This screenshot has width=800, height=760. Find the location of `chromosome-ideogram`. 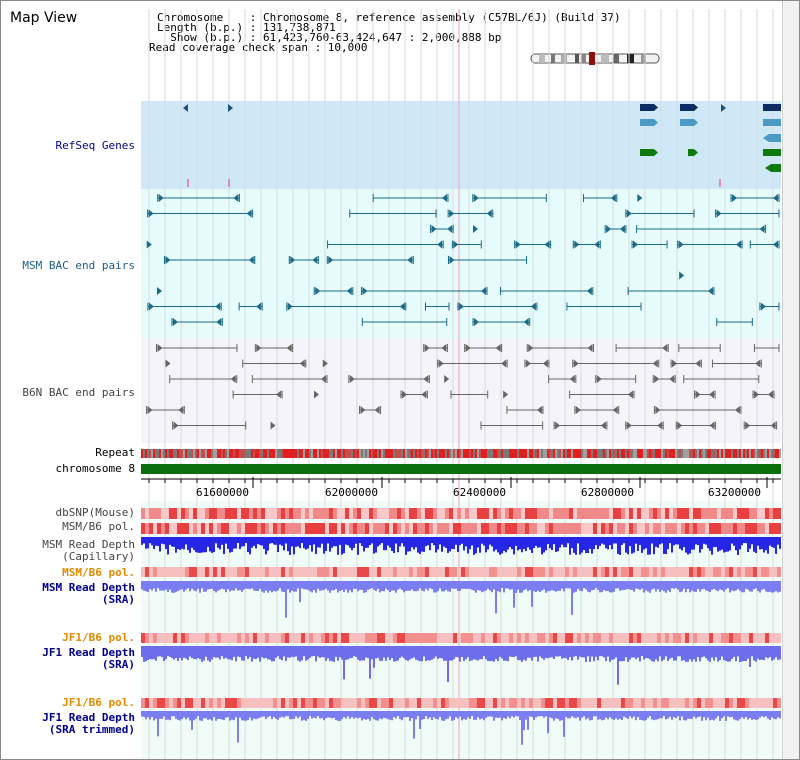

chromosome-ideogram is located at coordinates (596, 59).